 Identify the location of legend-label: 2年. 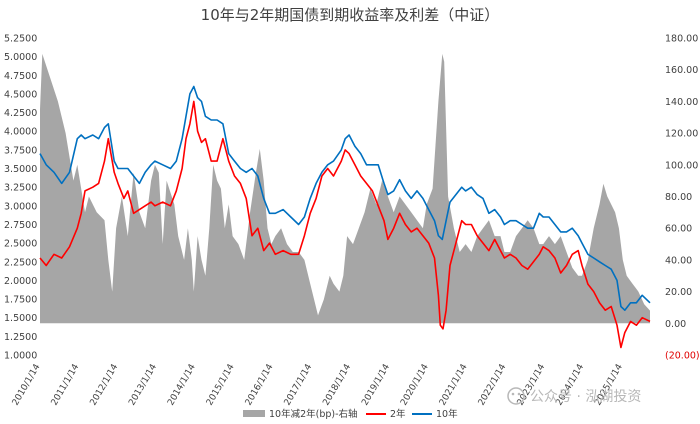
(398, 414).